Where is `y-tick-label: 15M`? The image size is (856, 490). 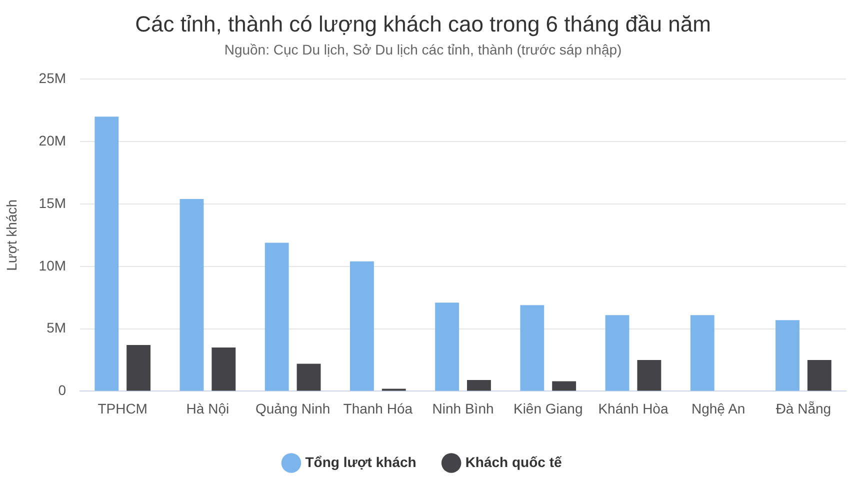 y-tick-label: 15M is located at coordinates (52, 202).